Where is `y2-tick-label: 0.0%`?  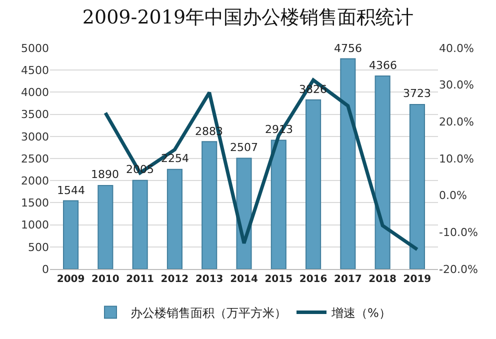 y2-tick-label: 0.0% is located at coordinates (453, 195).